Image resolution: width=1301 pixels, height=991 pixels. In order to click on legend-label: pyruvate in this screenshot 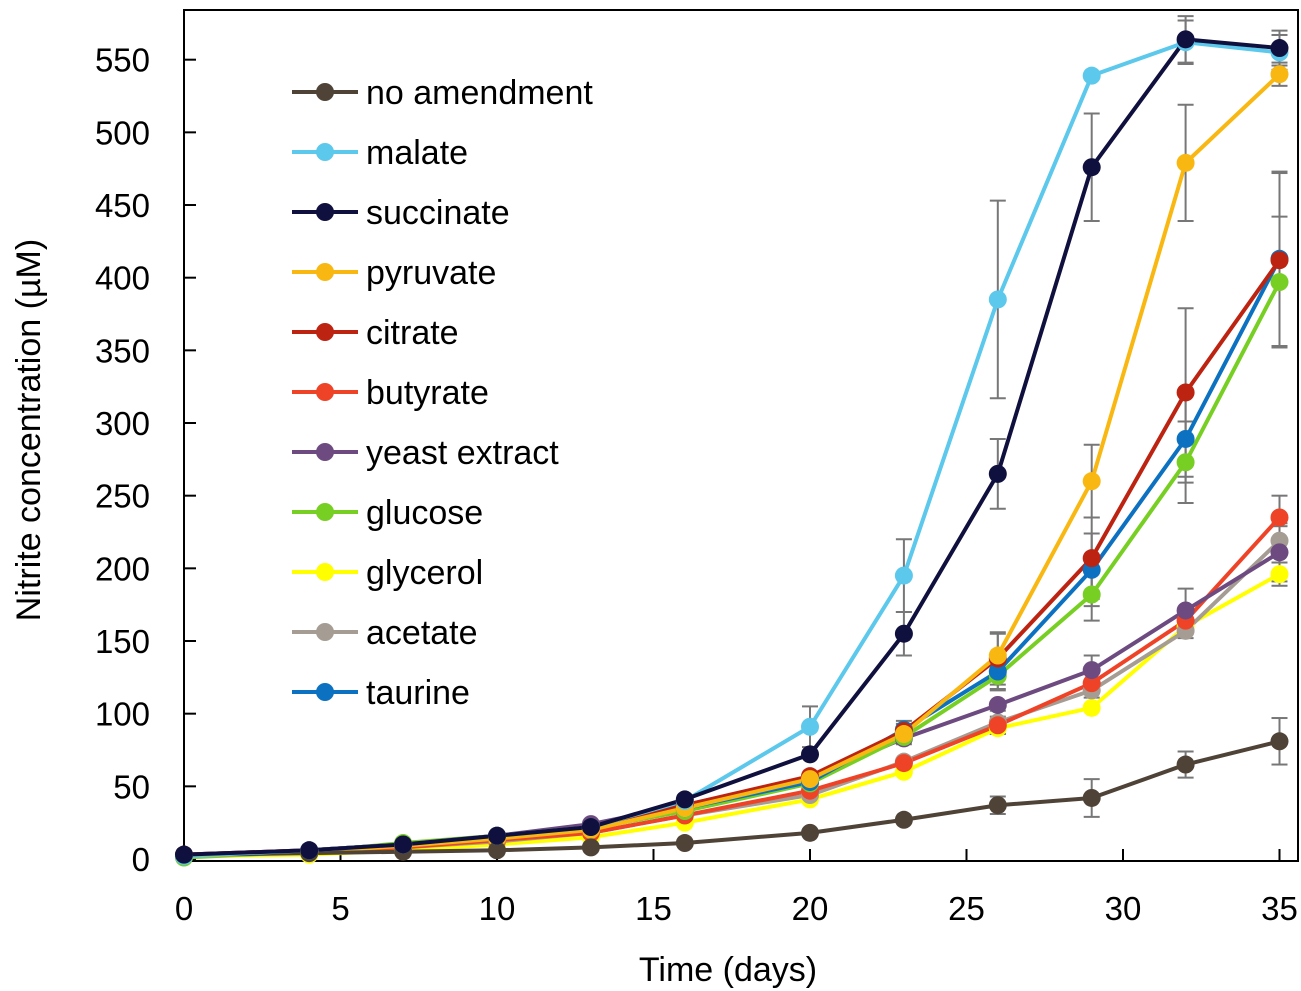, I will do `click(431, 273)`.